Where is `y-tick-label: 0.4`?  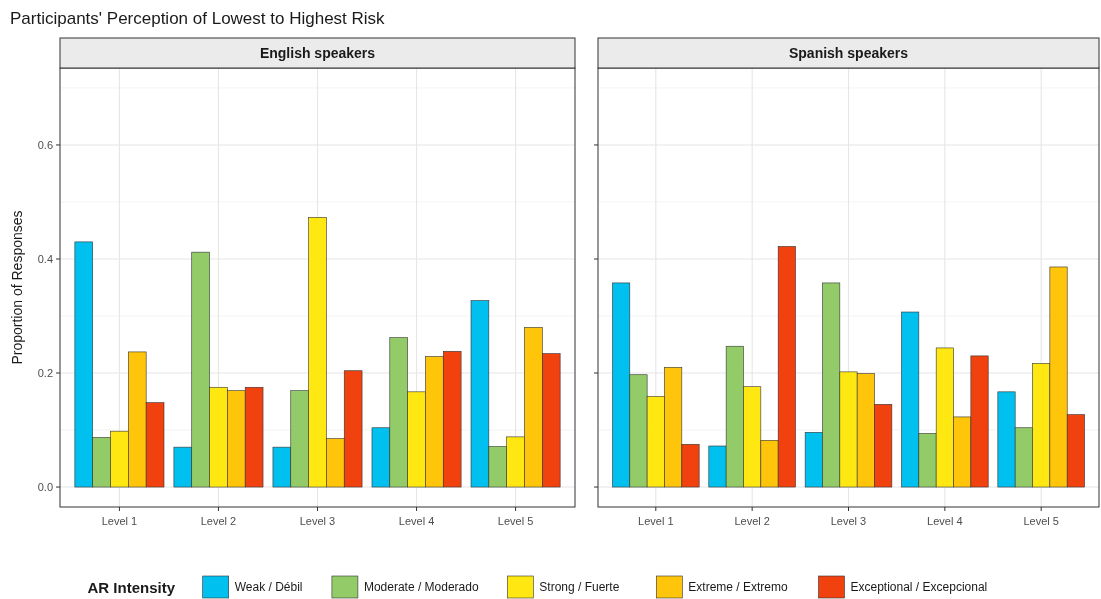
y-tick-label: 0.4 is located at coordinates (45, 258).